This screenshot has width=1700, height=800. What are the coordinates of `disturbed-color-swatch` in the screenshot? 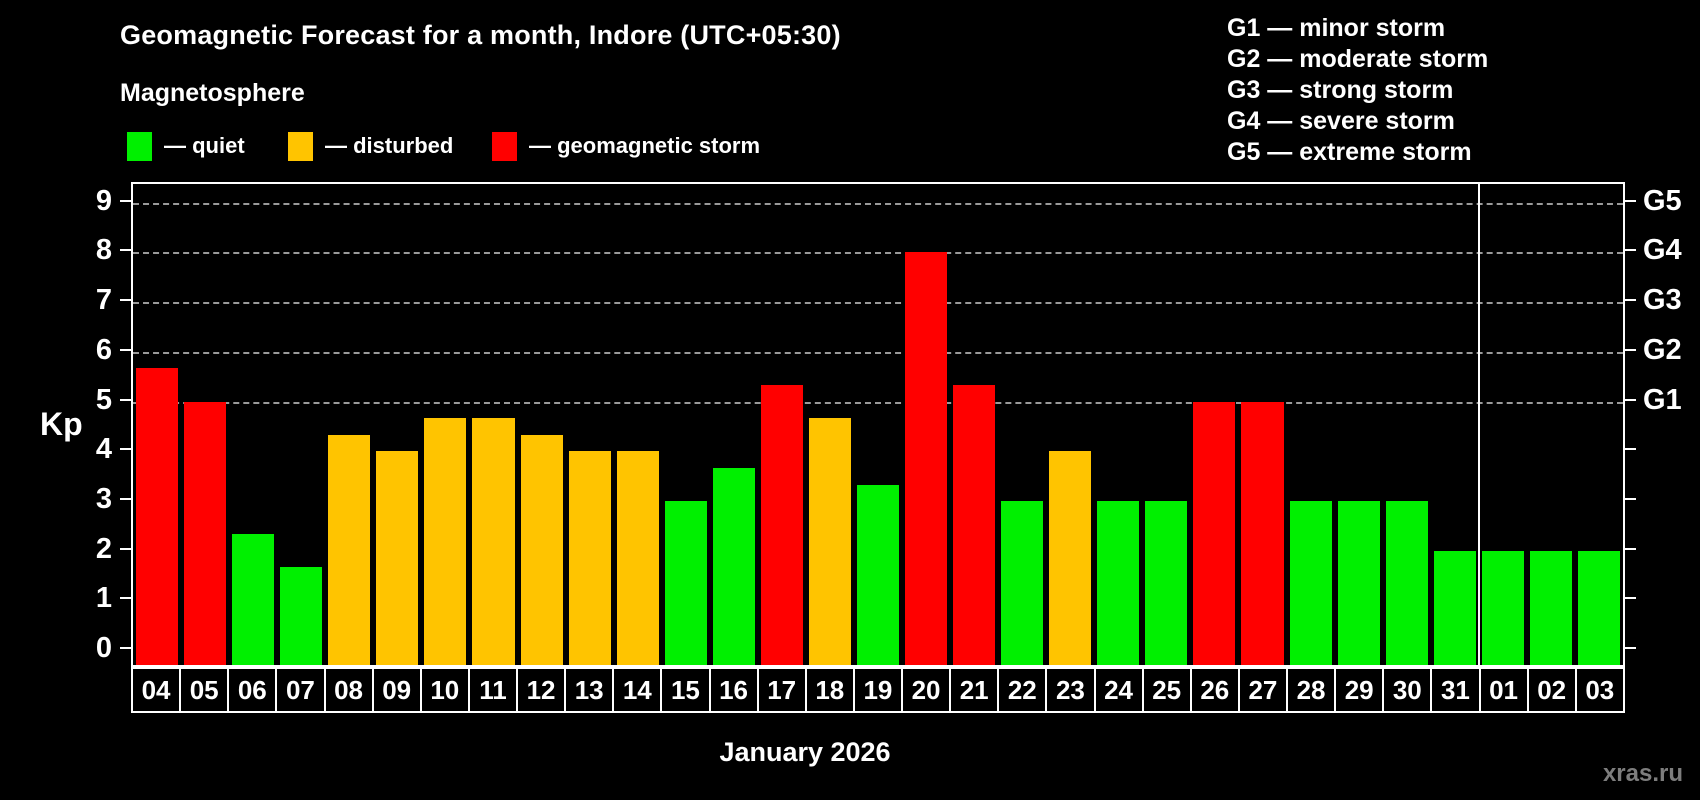 It's located at (300, 146).